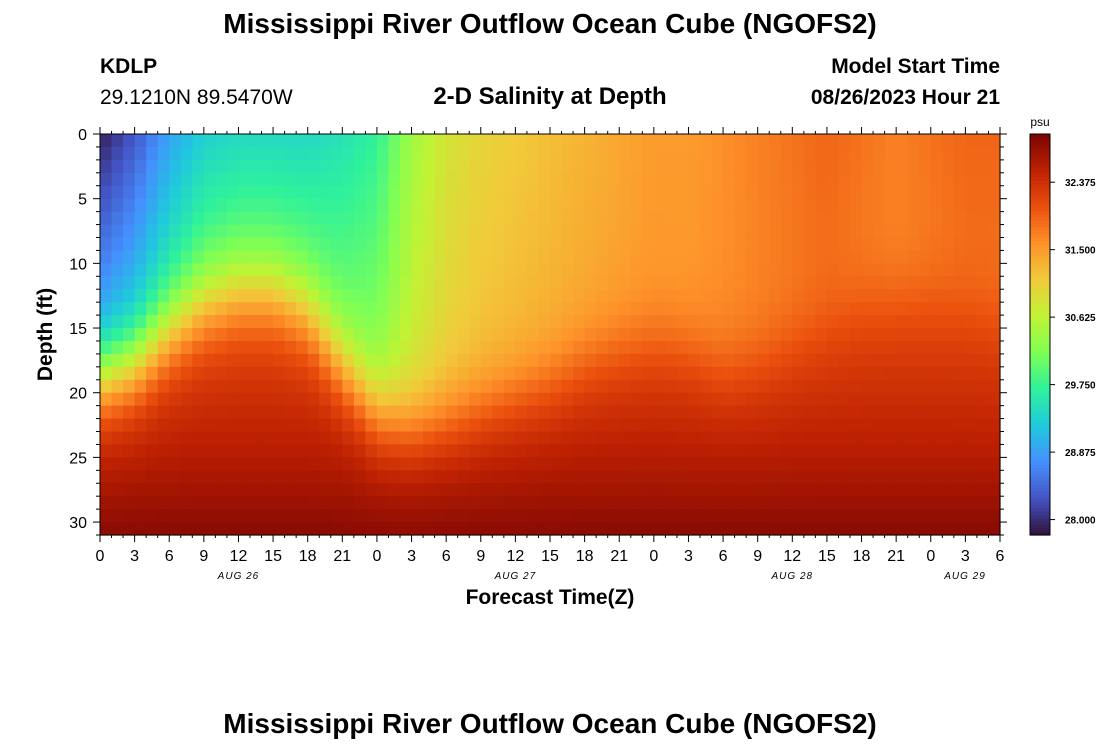  I want to click on x-tick-label: 18, so click(308, 556).